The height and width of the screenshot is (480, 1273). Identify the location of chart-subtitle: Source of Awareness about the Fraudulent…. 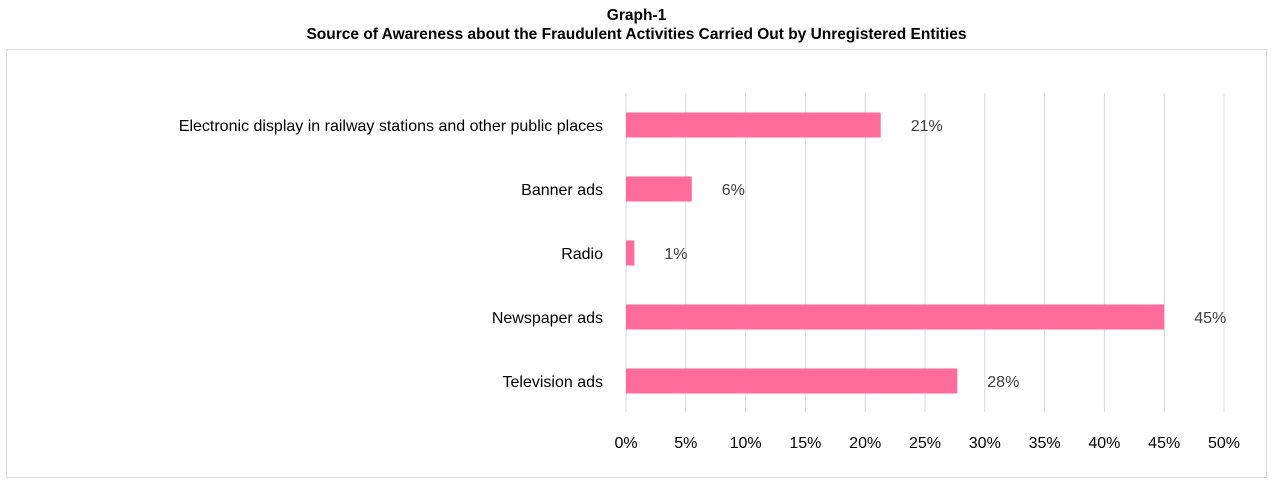
(636, 34).